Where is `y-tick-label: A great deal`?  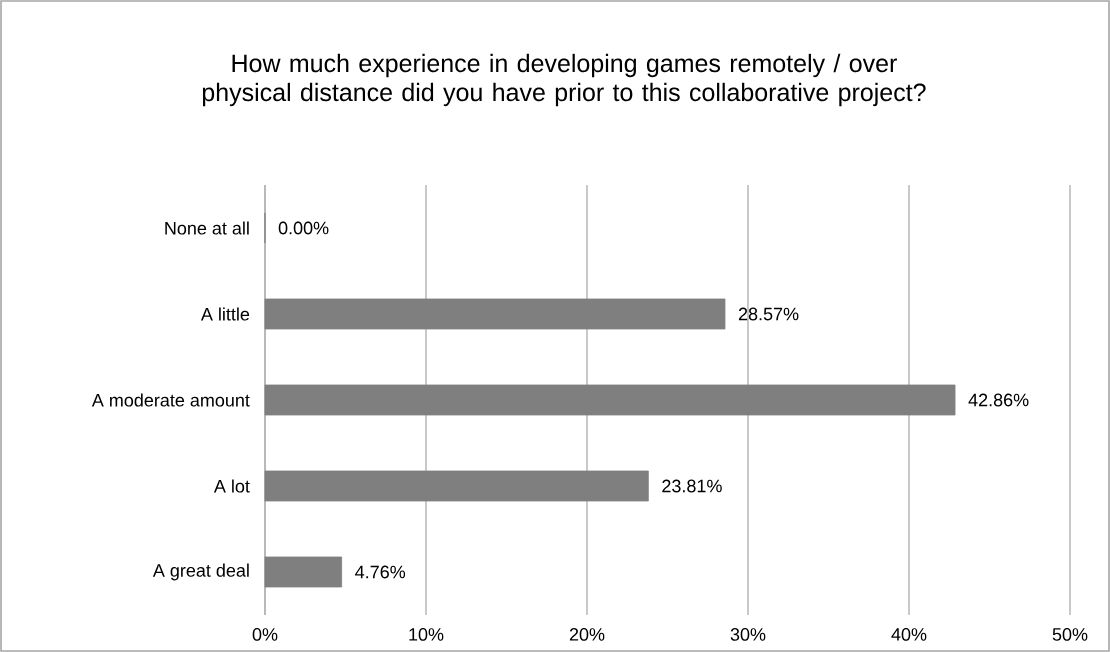 y-tick-label: A great deal is located at coordinates (200, 572).